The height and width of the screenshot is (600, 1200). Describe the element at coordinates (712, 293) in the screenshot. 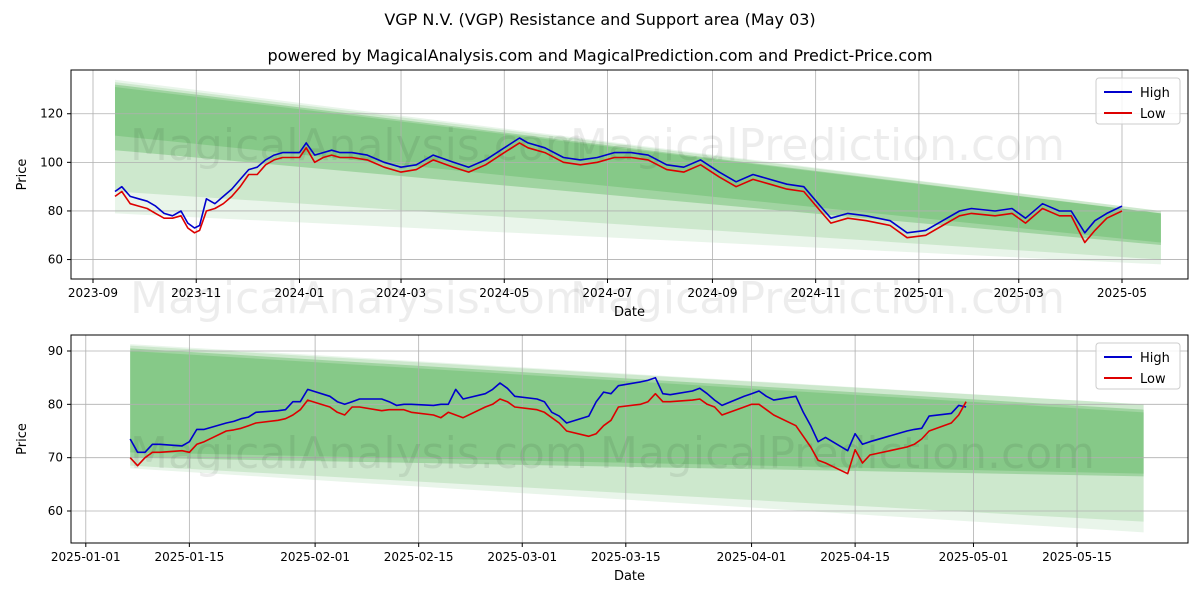

I see `x-tick-label: 2024-09` at that location.